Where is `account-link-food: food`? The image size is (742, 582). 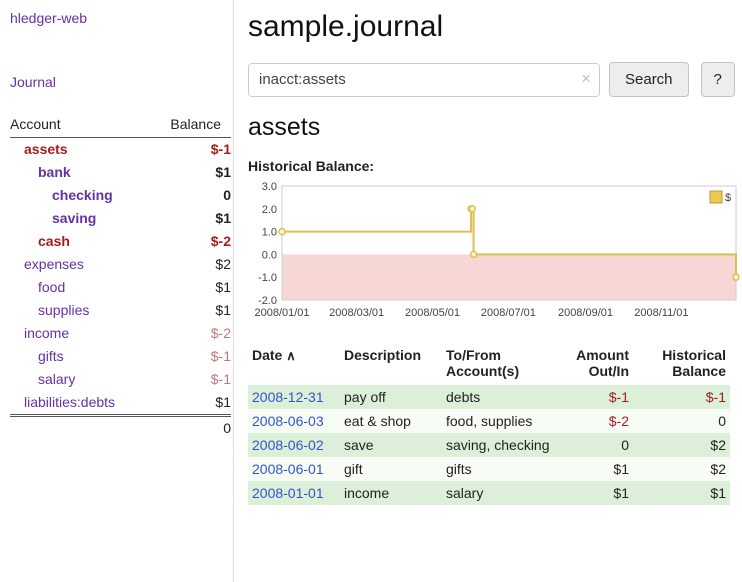 account-link-food: food is located at coordinates (52, 287).